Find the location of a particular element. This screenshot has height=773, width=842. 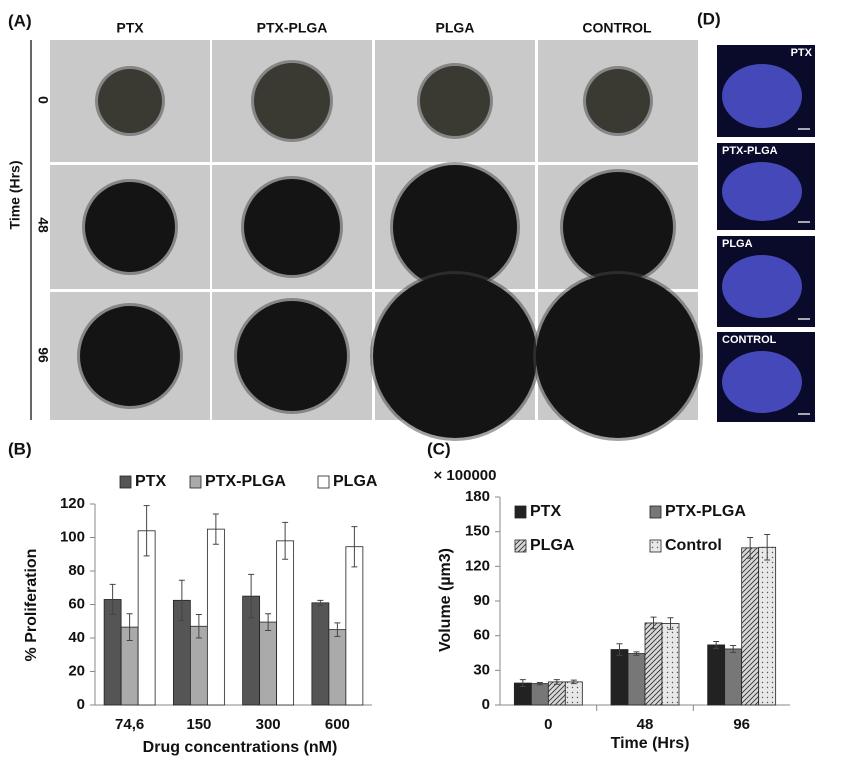

x-tick-label: 74,6 is located at coordinates (129, 724).